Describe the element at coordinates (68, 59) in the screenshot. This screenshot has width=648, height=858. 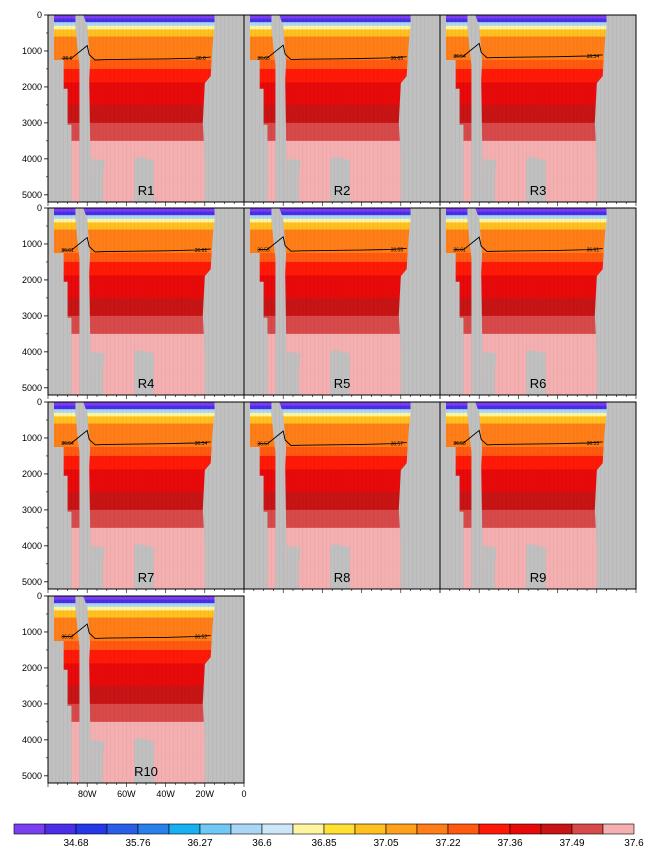
I see `contour-label-west: 36.6` at that location.